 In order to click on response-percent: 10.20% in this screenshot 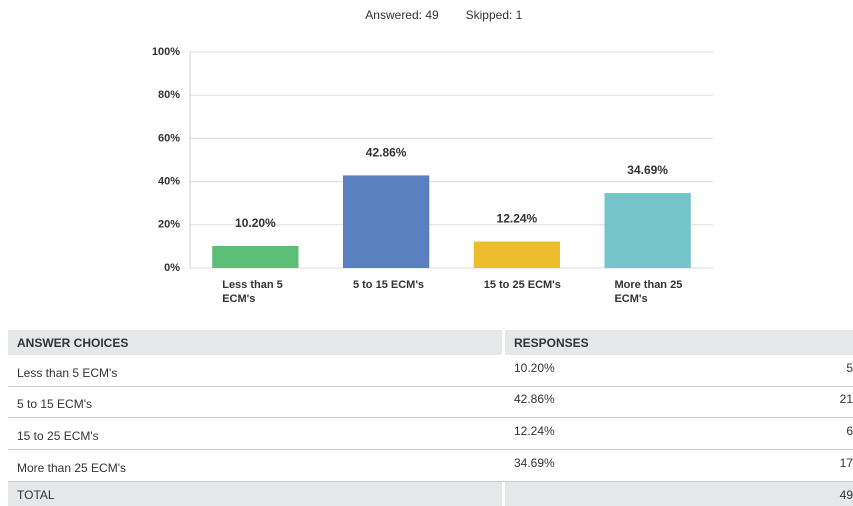, I will do `click(534, 368)`.